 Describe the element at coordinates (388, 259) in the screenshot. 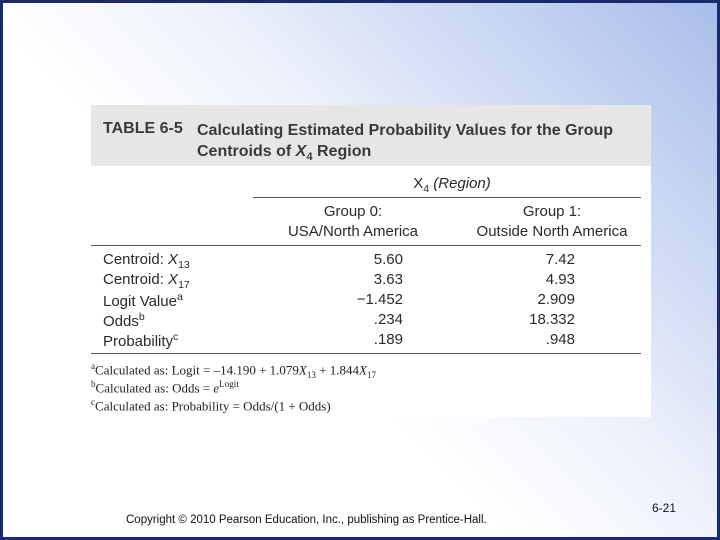

I see `row-value-group0: 5.60` at that location.